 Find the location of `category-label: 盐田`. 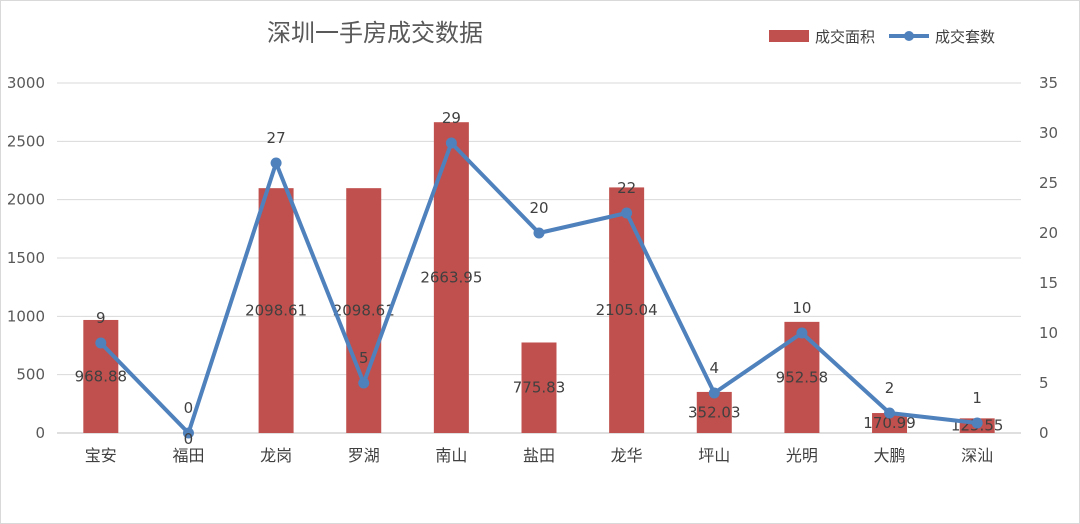

category-label: 盐田 is located at coordinates (539, 455).